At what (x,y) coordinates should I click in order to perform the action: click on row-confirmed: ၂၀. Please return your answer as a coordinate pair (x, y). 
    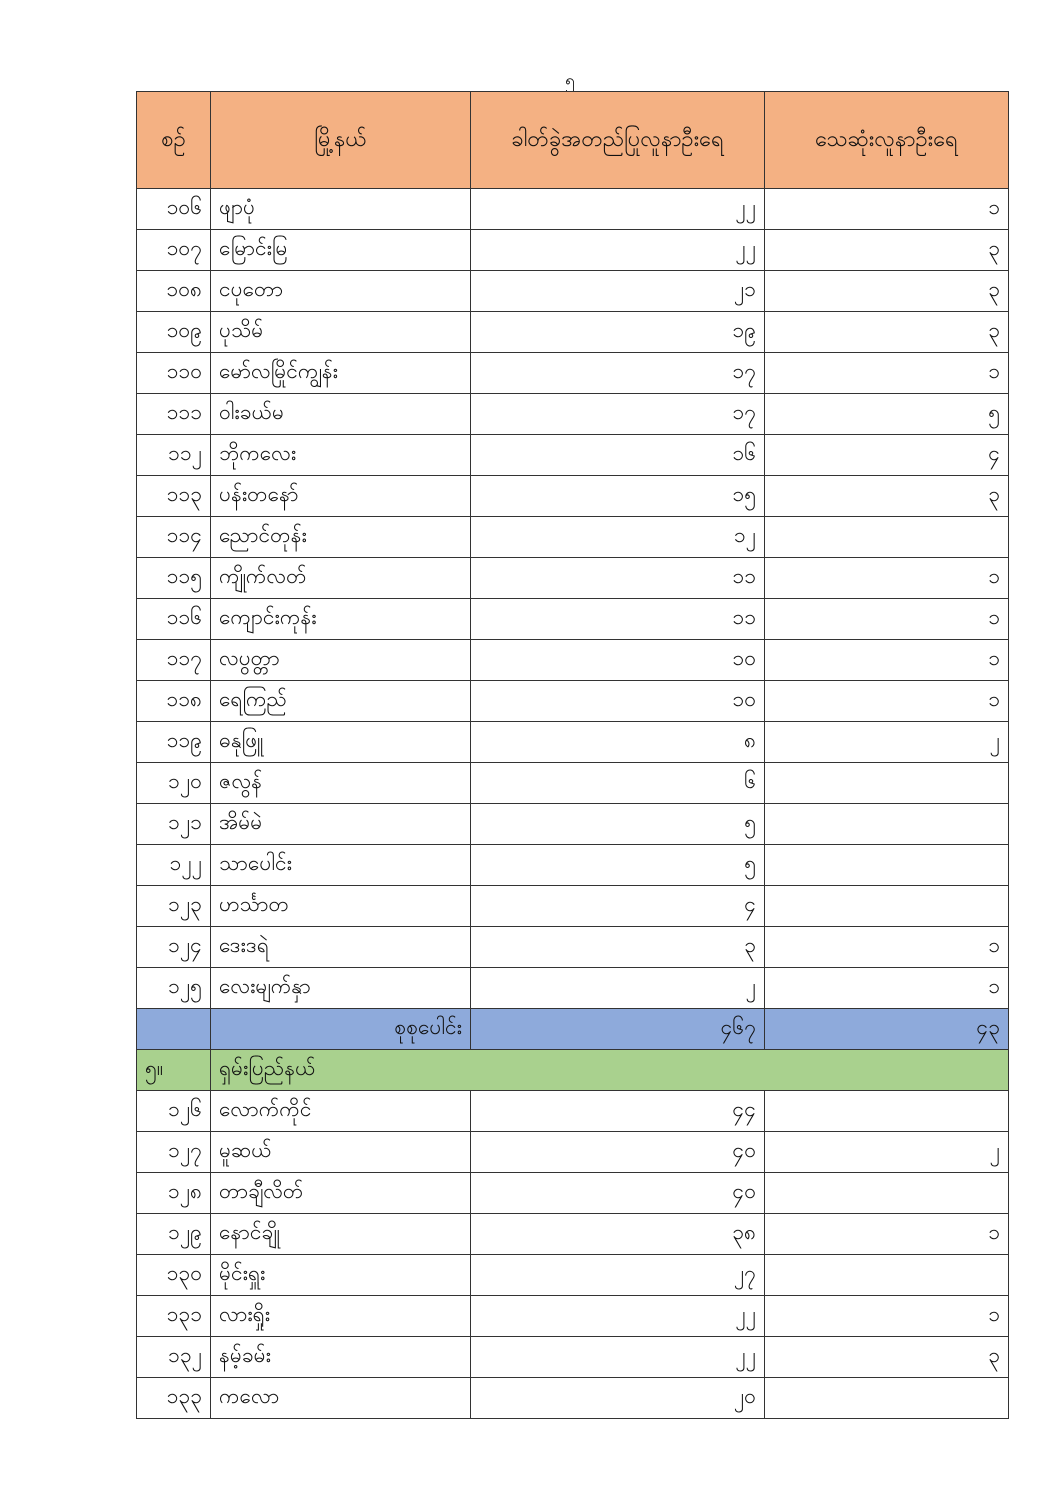
    Looking at the image, I should click on (617, 1398).